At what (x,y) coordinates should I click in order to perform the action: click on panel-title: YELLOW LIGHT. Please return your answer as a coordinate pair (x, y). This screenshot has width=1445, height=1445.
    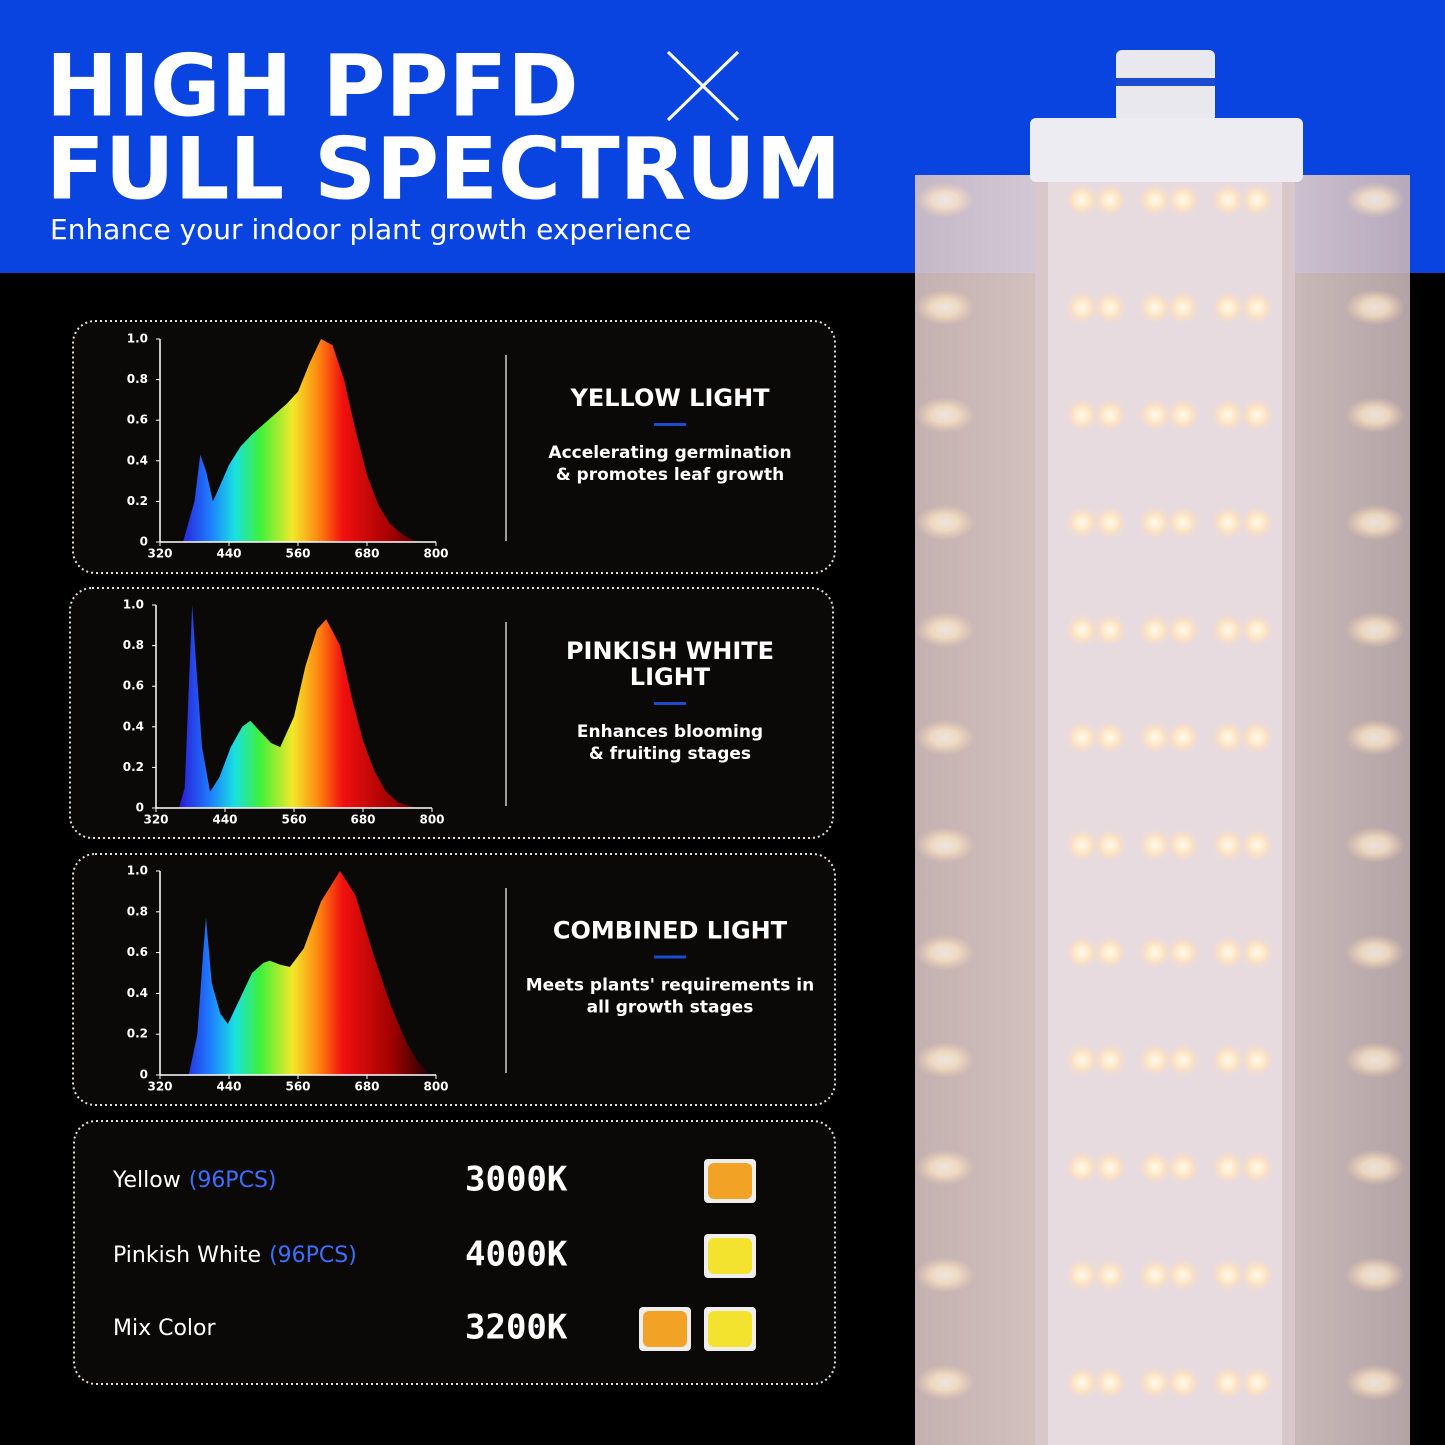
    Looking at the image, I should click on (669, 398).